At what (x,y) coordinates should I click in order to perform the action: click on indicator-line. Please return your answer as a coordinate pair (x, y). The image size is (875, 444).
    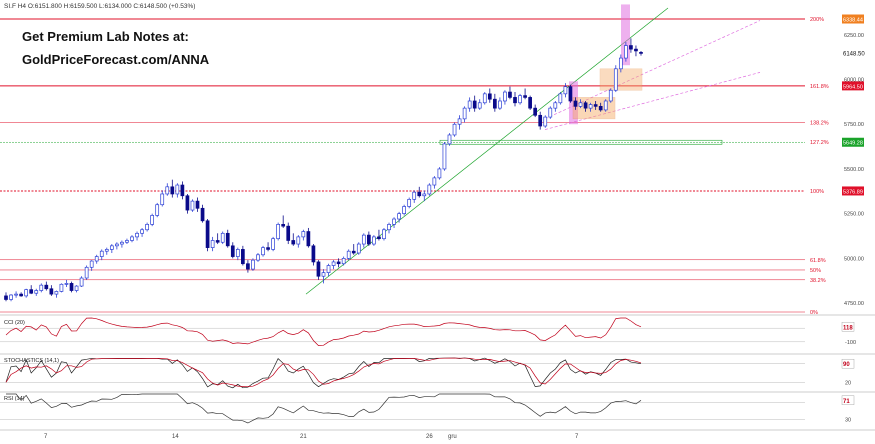
    Looking at the image, I should click on (323, 331).